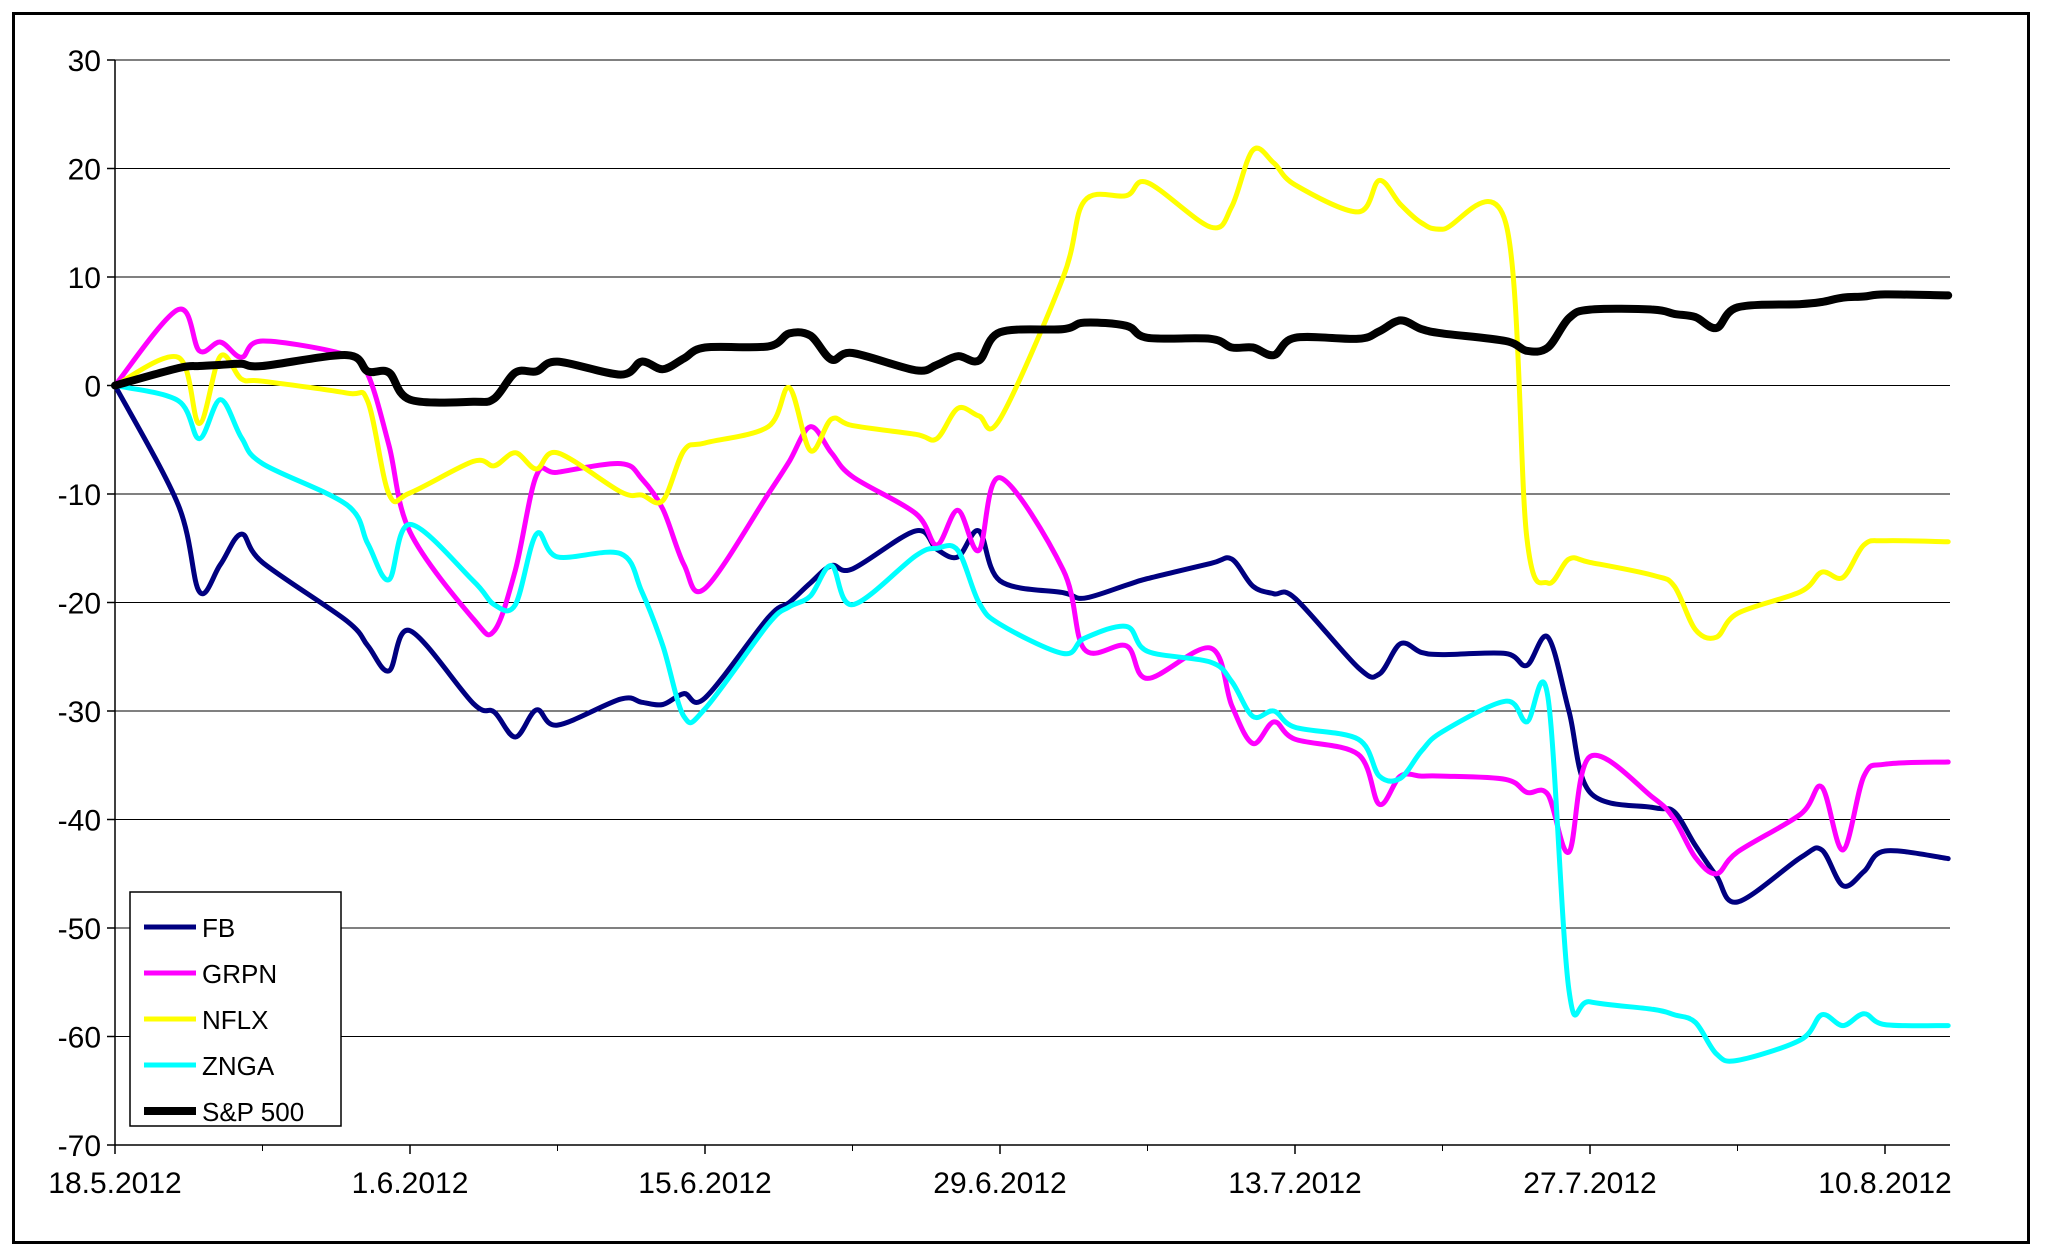  I want to click on y-tick-label: -60, so click(79, 1038).